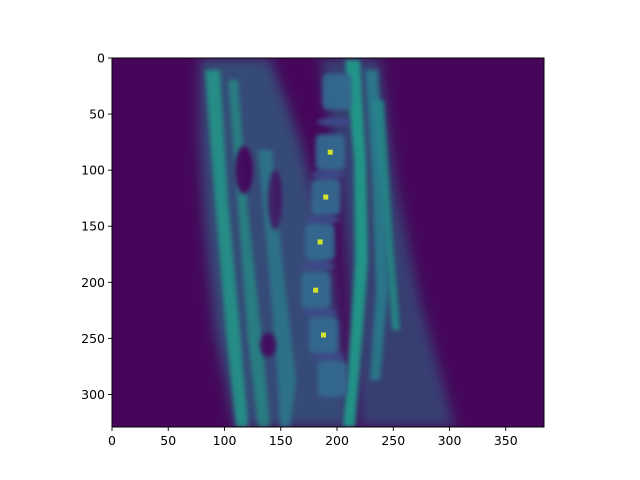 Image resolution: width=640 pixels, height=480 pixels. What do you see at coordinates (313, 437) in the screenshot?
I see `x-axis: 0 50 100 150 200 250 300 350` at bounding box center [313, 437].